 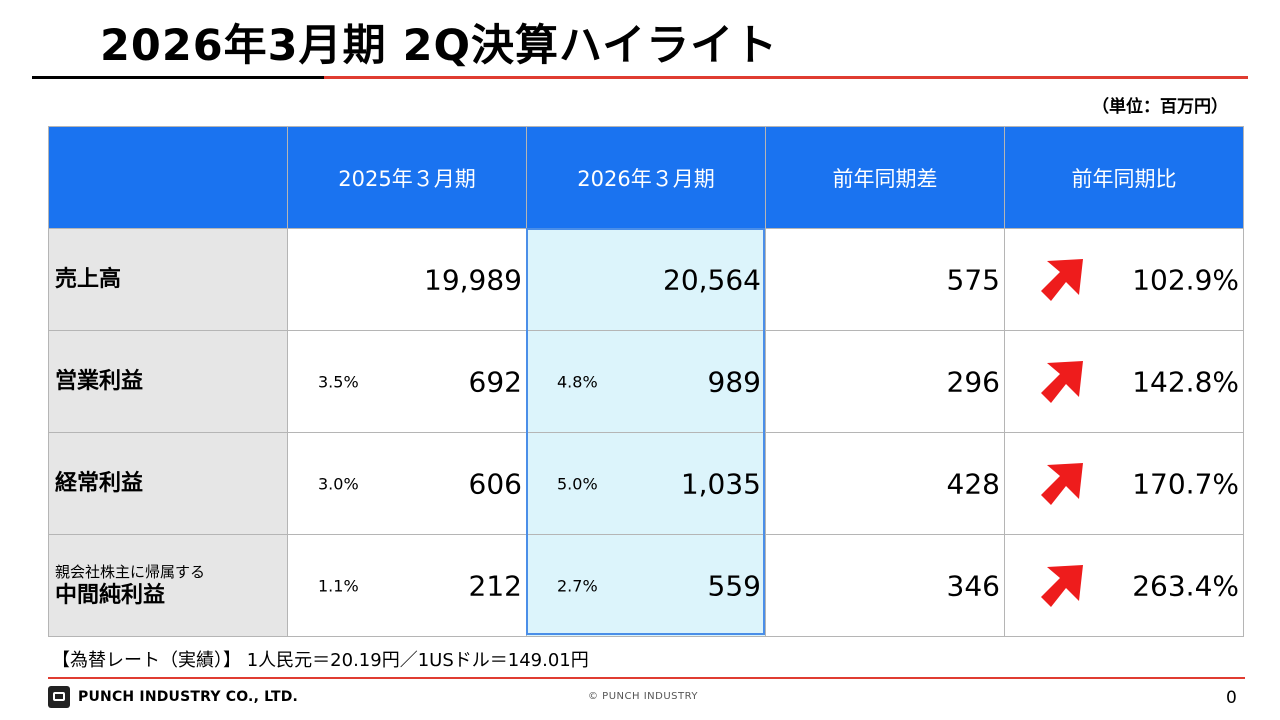 What do you see at coordinates (473, 279) in the screenshot?
I see `prev-value: 19,989` at bounding box center [473, 279].